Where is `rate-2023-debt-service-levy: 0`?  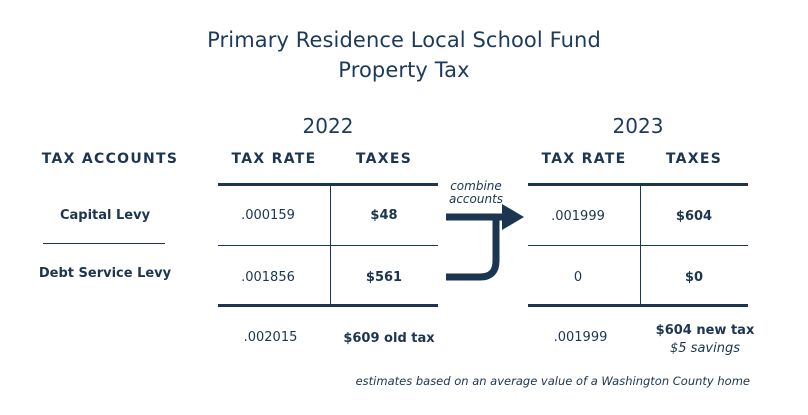 rate-2023-debt-service-levy: 0 is located at coordinates (578, 277).